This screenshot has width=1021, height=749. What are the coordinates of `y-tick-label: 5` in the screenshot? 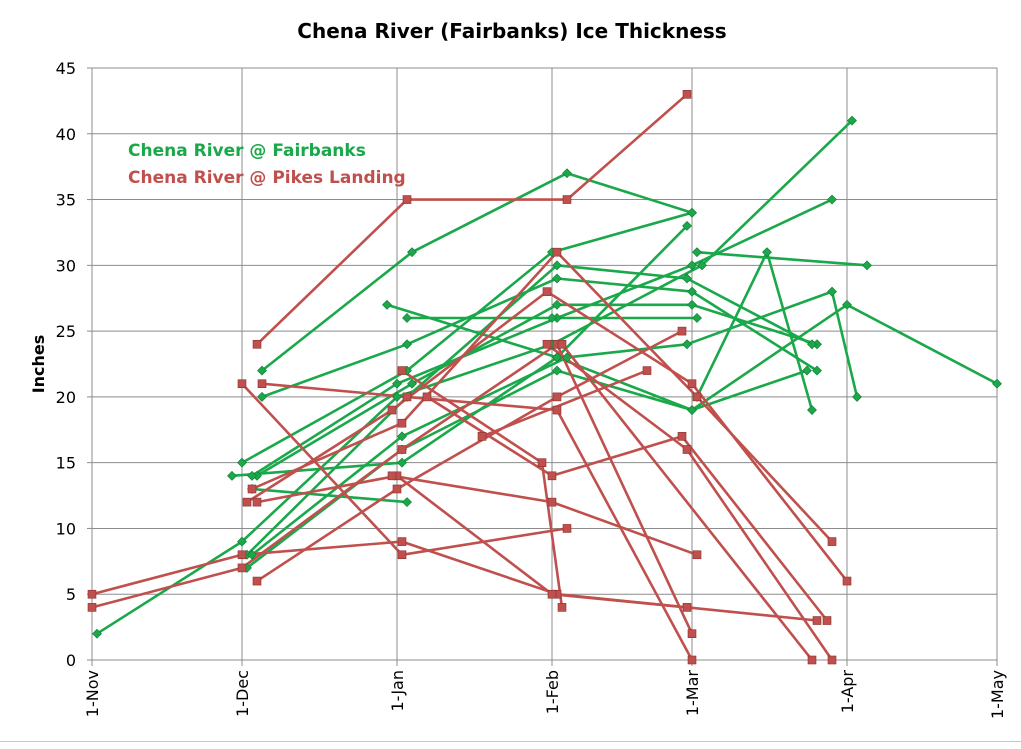 It's located at (71, 594).